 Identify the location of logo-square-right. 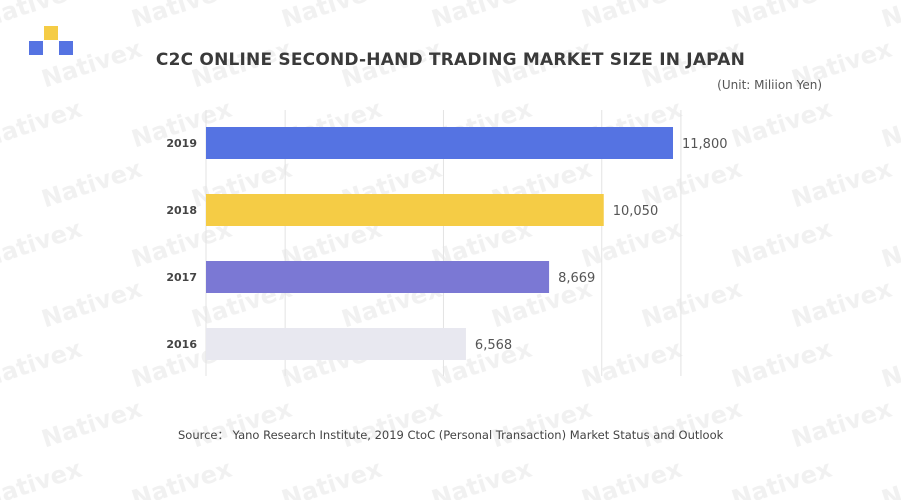
(66, 48).